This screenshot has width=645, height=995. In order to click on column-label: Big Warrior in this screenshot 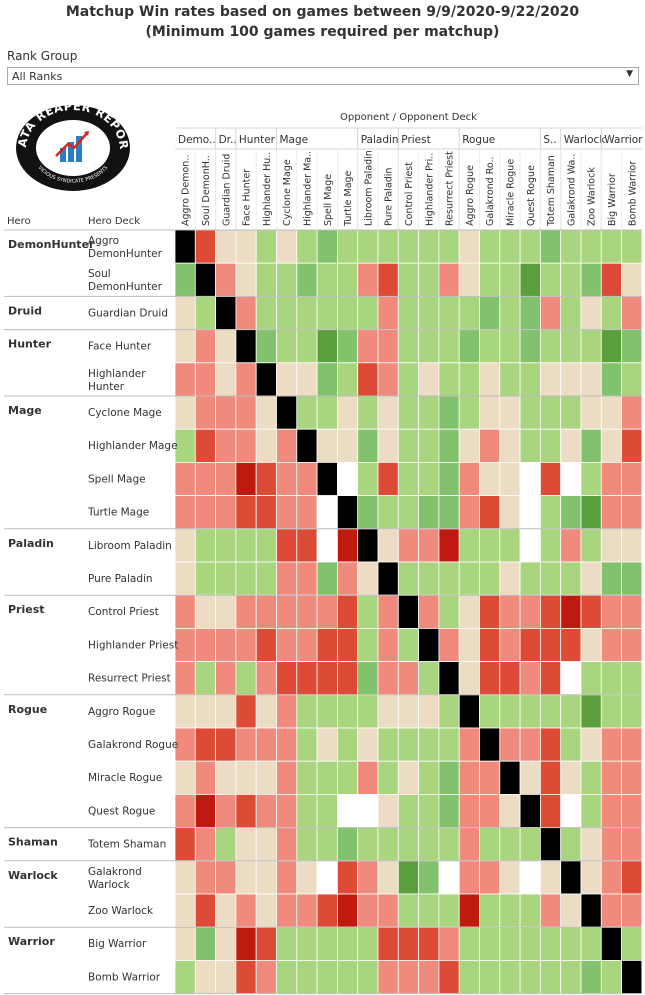, I will do `click(612, 199)`.